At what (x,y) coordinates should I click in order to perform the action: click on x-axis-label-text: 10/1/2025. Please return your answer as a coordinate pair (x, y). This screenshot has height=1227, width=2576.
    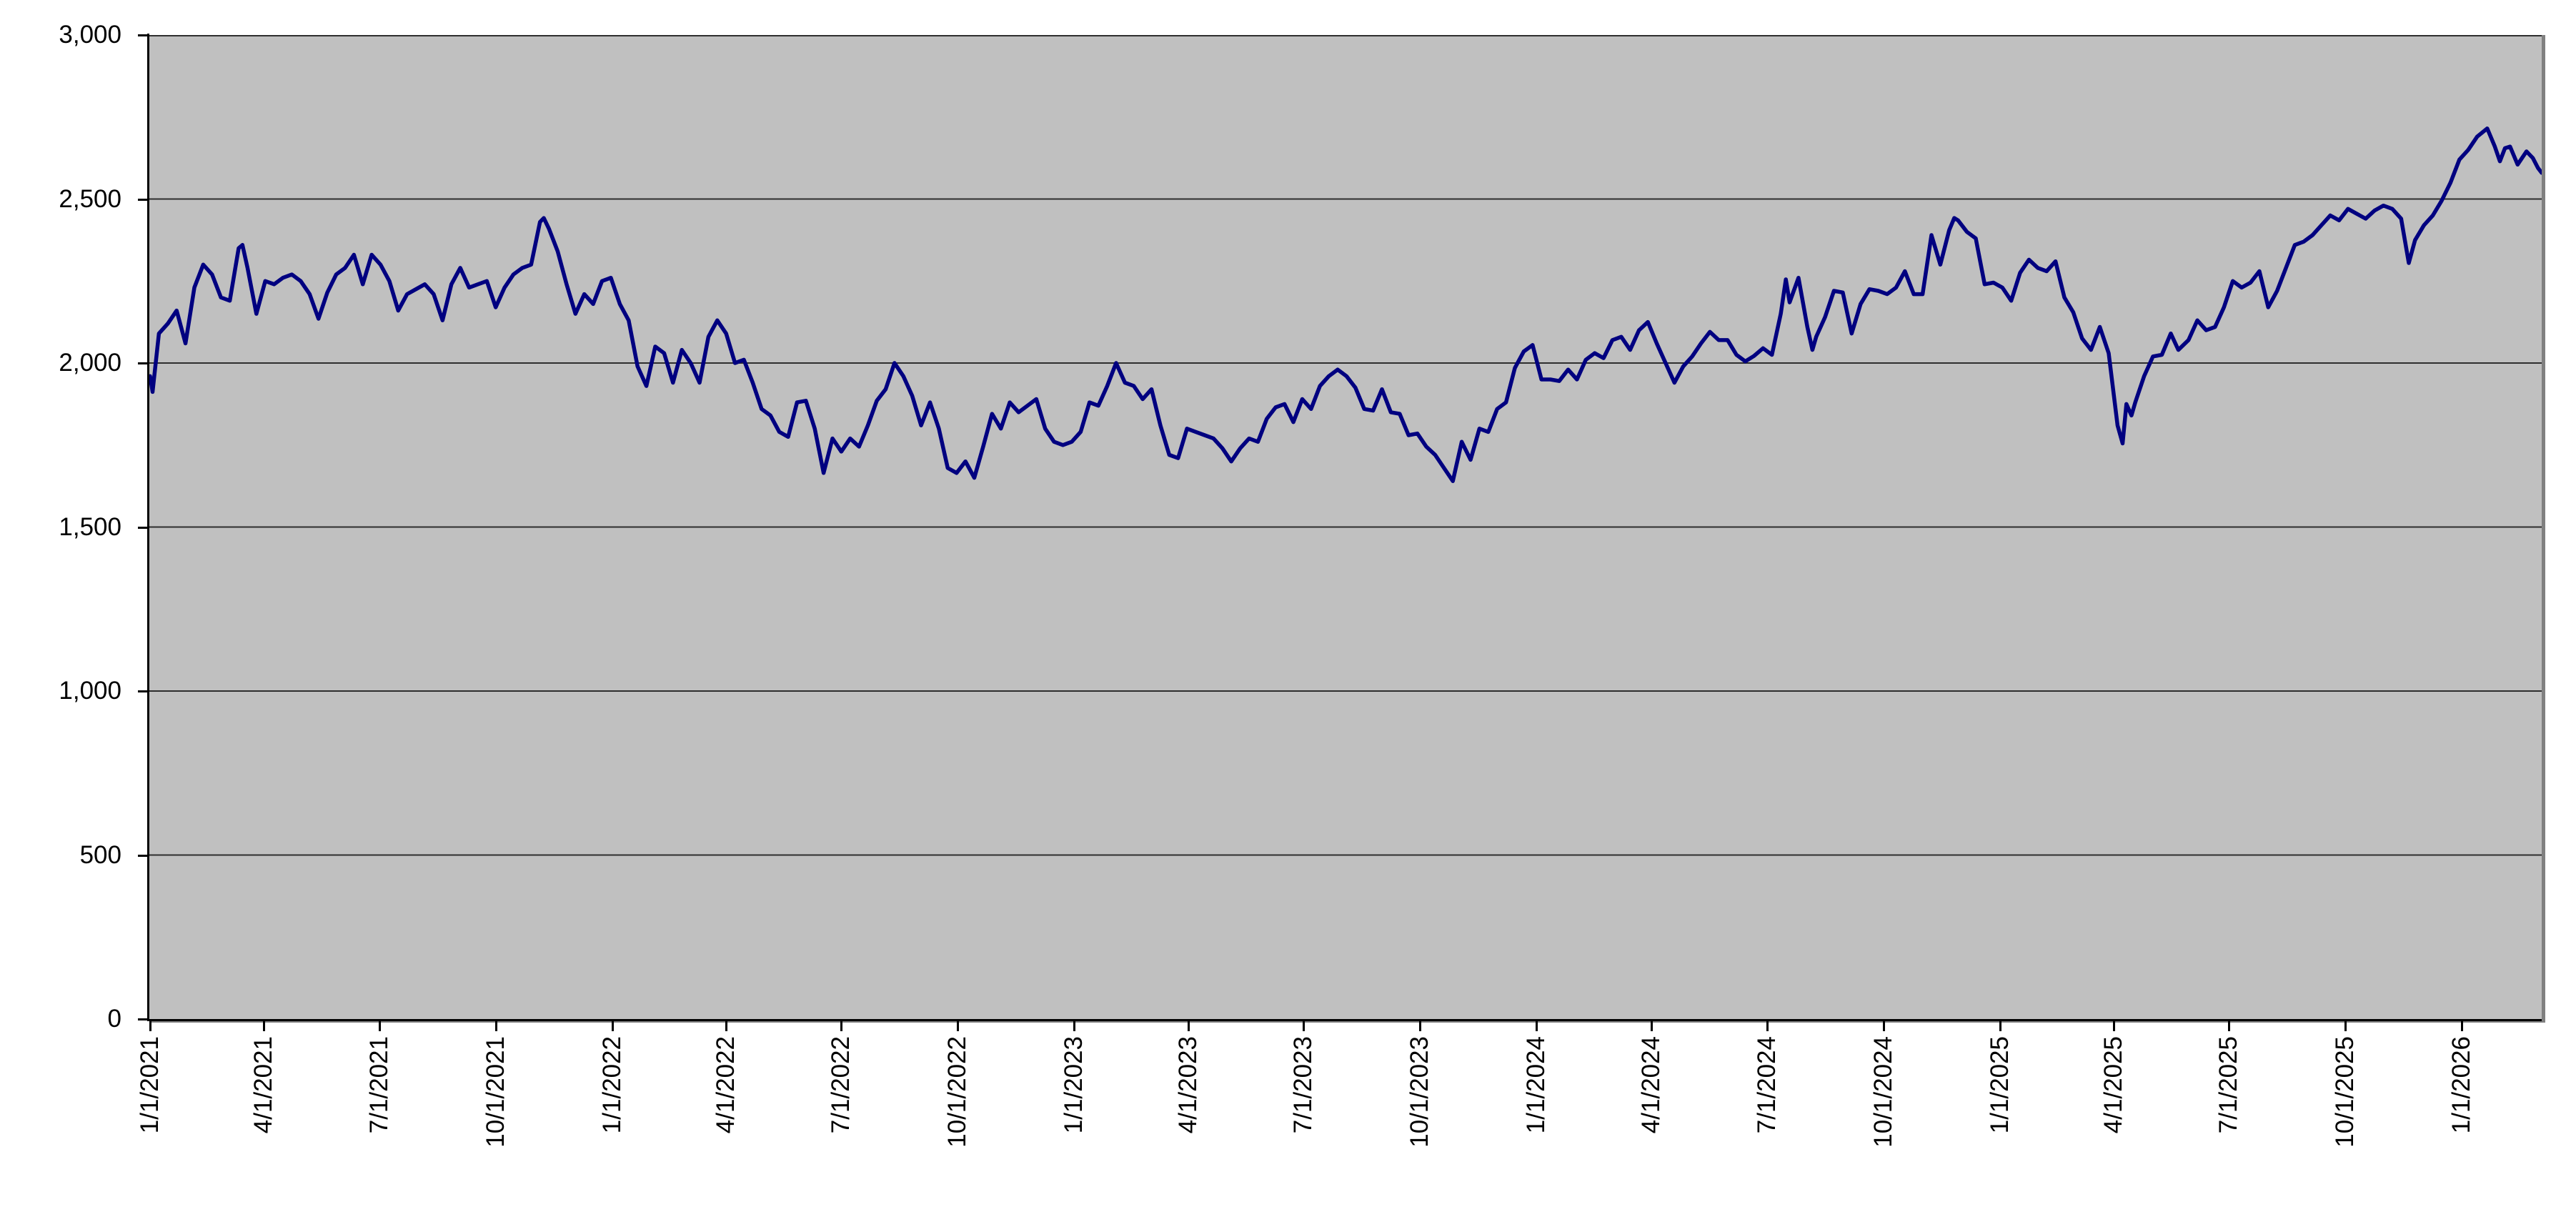
    Looking at the image, I should click on (2345, 1092).